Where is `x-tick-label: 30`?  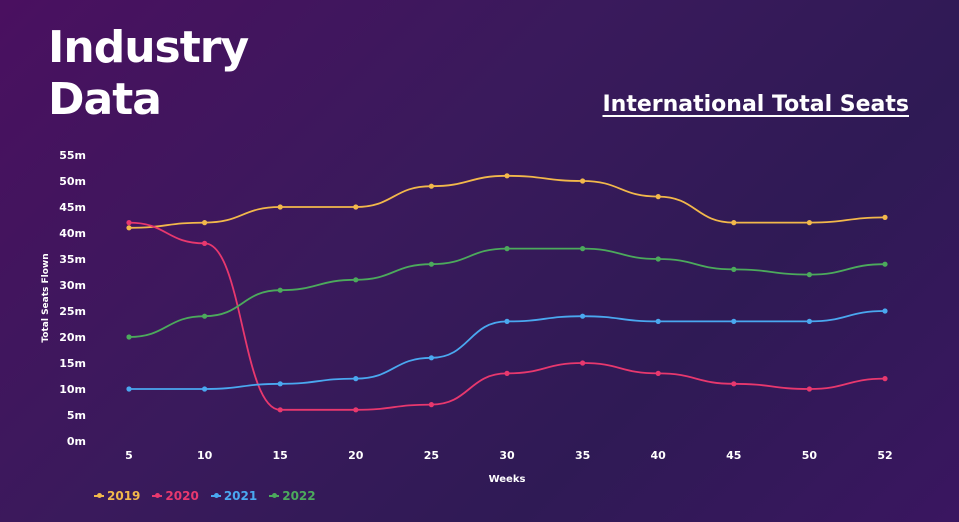 x-tick-label: 30 is located at coordinates (507, 455).